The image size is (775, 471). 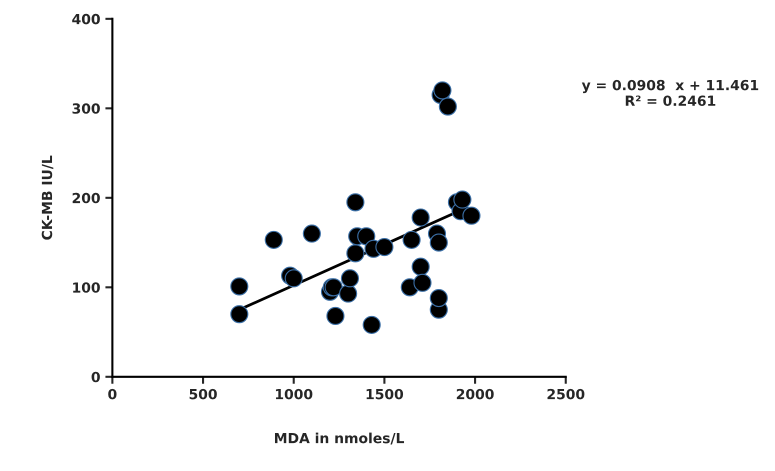 I want to click on x-tick-label: 500, so click(x=203, y=394).